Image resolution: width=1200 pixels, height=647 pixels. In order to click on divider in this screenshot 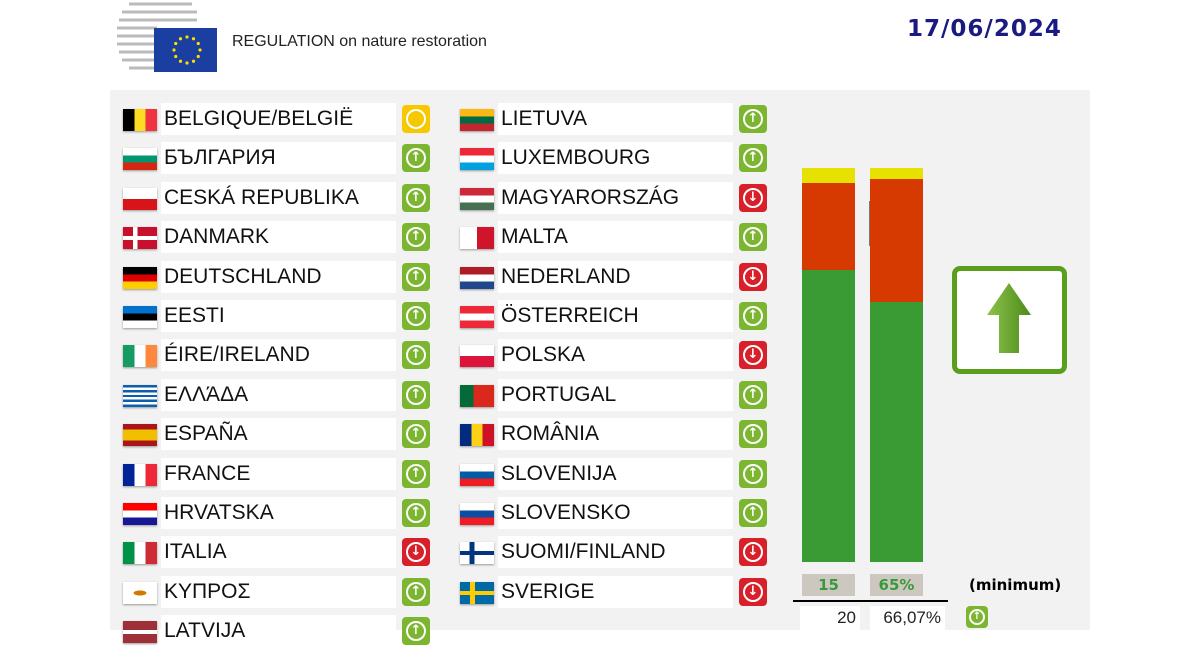, I will do `click(870, 601)`.